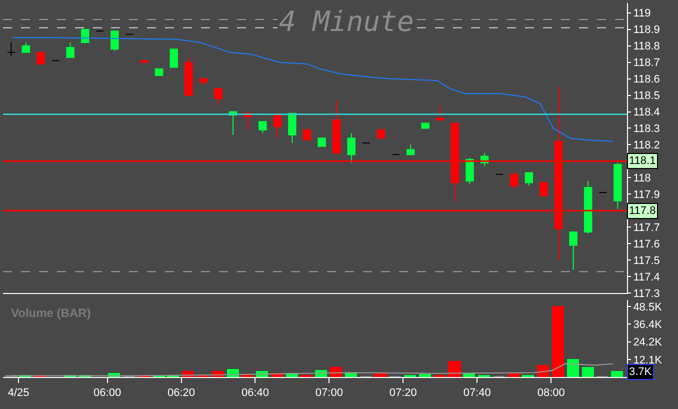 The image size is (678, 409). Describe the element at coordinates (646, 294) in the screenshot. I see `y-tick-label: 117.3` at that location.